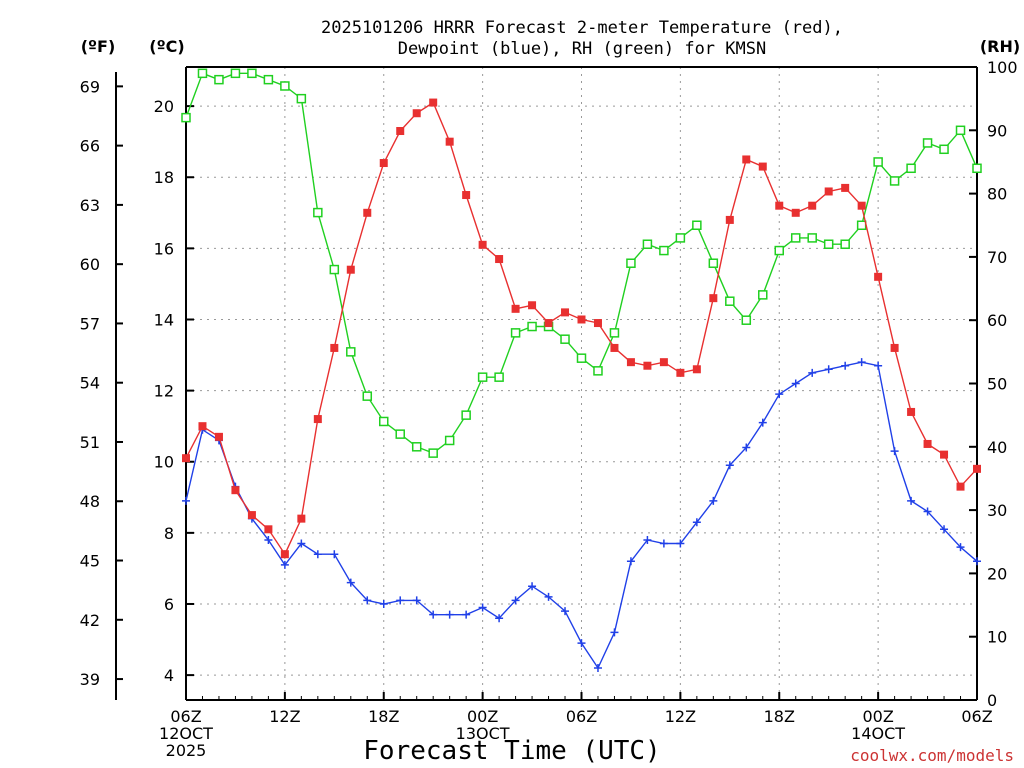 This screenshot has width=1024, height=768. What do you see at coordinates (166, 46) in the screenshot?
I see `unit-label-celsius: (ºC)` at bounding box center [166, 46].